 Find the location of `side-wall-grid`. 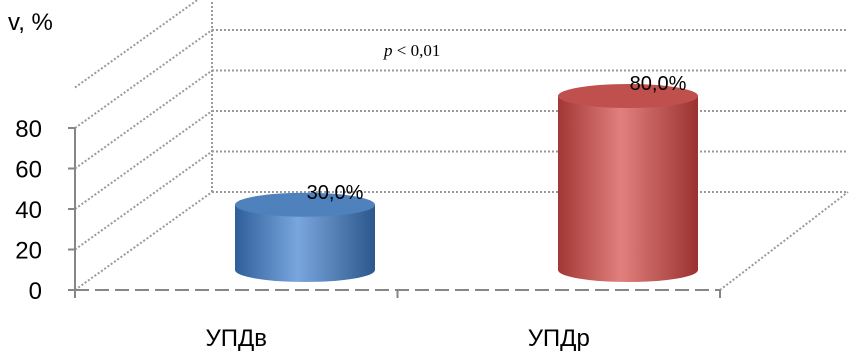

side-wall-grid is located at coordinates (143, 145).